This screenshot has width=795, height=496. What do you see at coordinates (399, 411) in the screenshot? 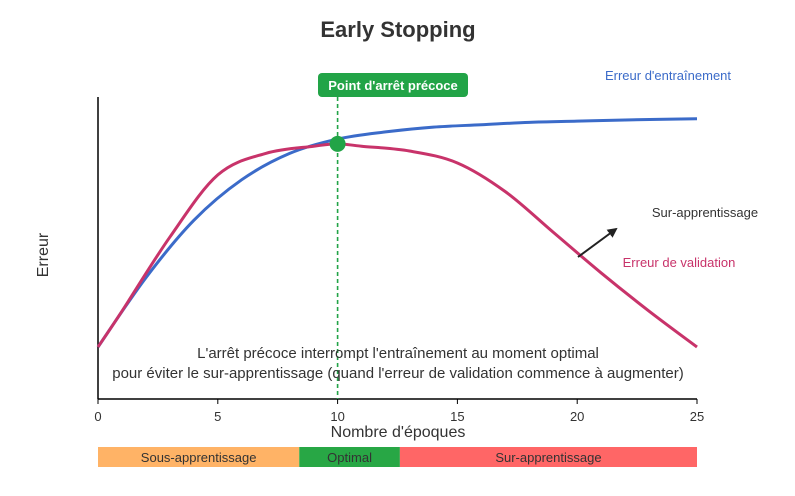
I see `x-axis-ticks: 0 5 10 15 20 25` at bounding box center [399, 411].